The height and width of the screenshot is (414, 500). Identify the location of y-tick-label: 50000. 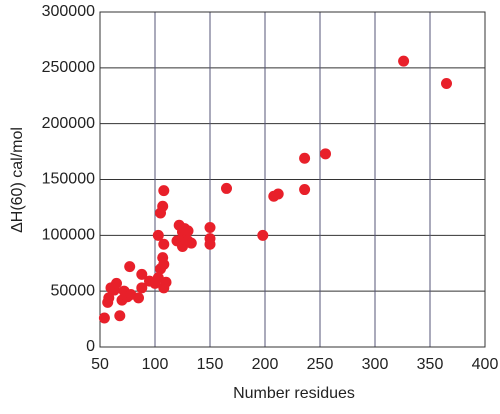
(73, 290).